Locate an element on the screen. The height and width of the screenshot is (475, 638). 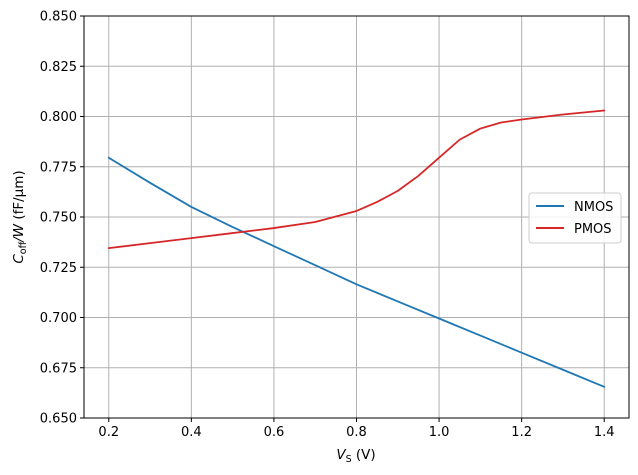
y-tick-label: 0.675 is located at coordinates (58, 368).